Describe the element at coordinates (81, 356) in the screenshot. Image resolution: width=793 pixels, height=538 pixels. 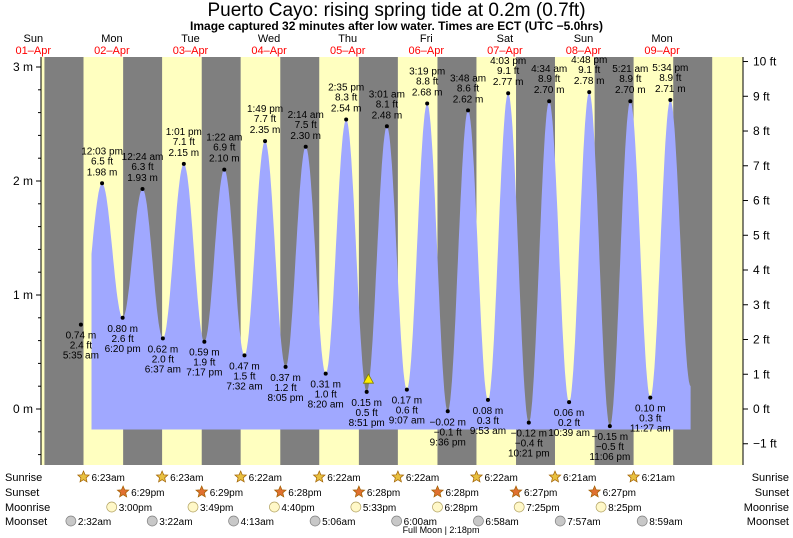
I see `extreme-time-label: 5:35 am` at that location.